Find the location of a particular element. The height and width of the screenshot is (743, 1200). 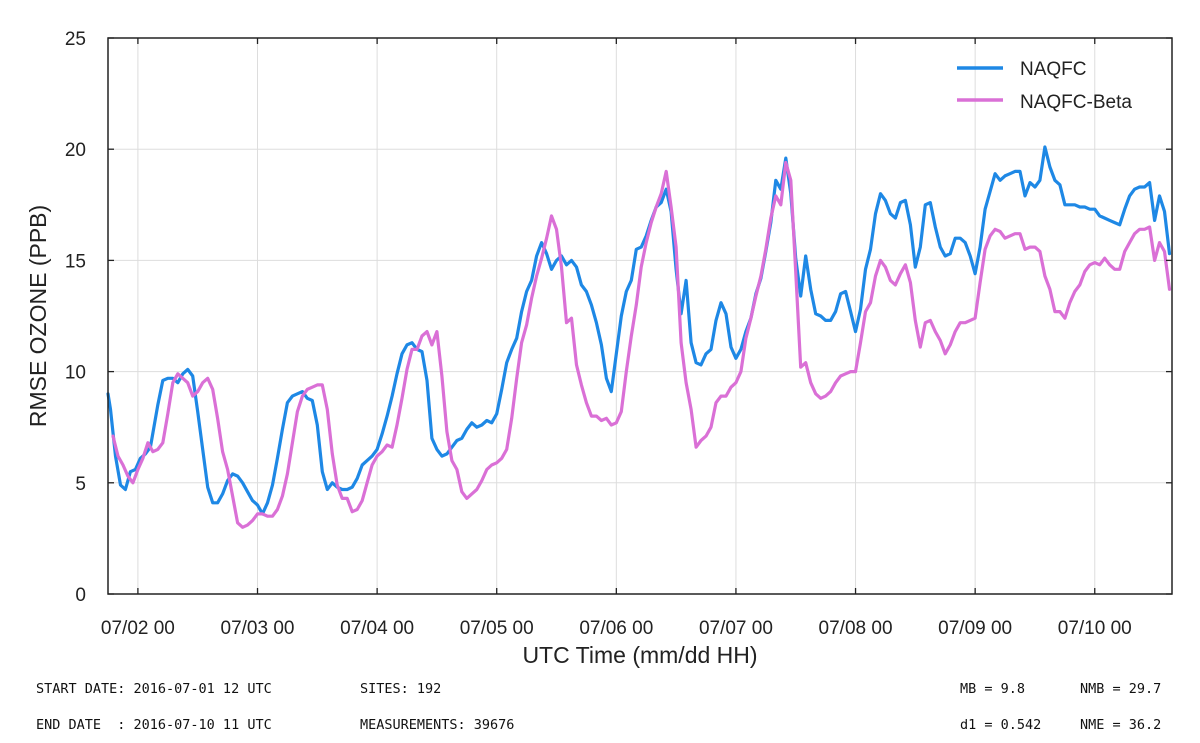

end-date-text: END DATE : 2016-07-10 11 UTC is located at coordinates (154, 725).